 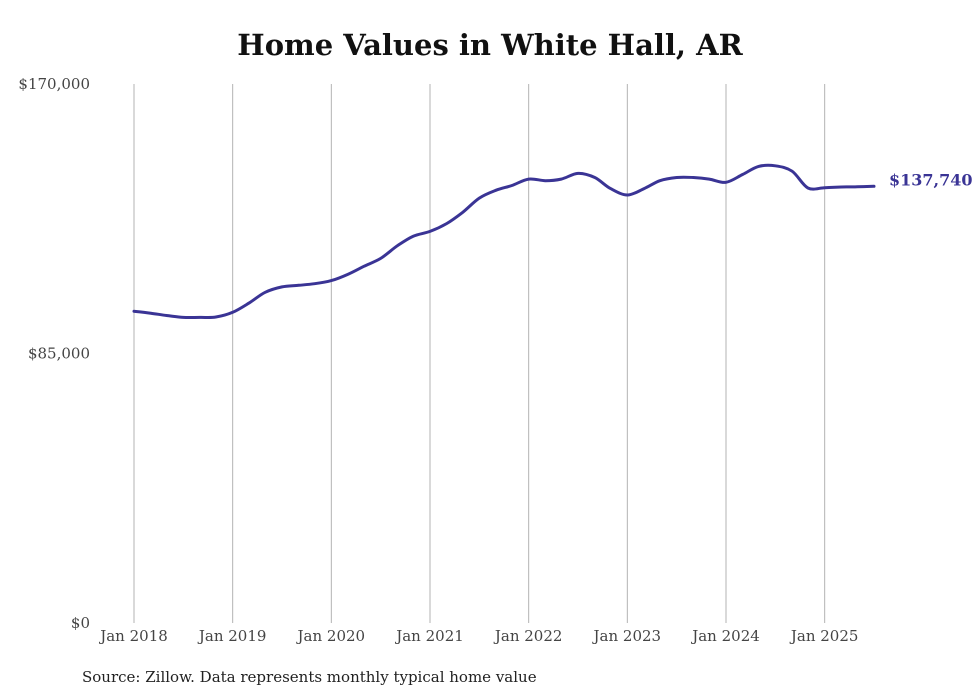 What do you see at coordinates (429, 636) in the screenshot?
I see `x-tick-label: Jan 2021` at bounding box center [429, 636].